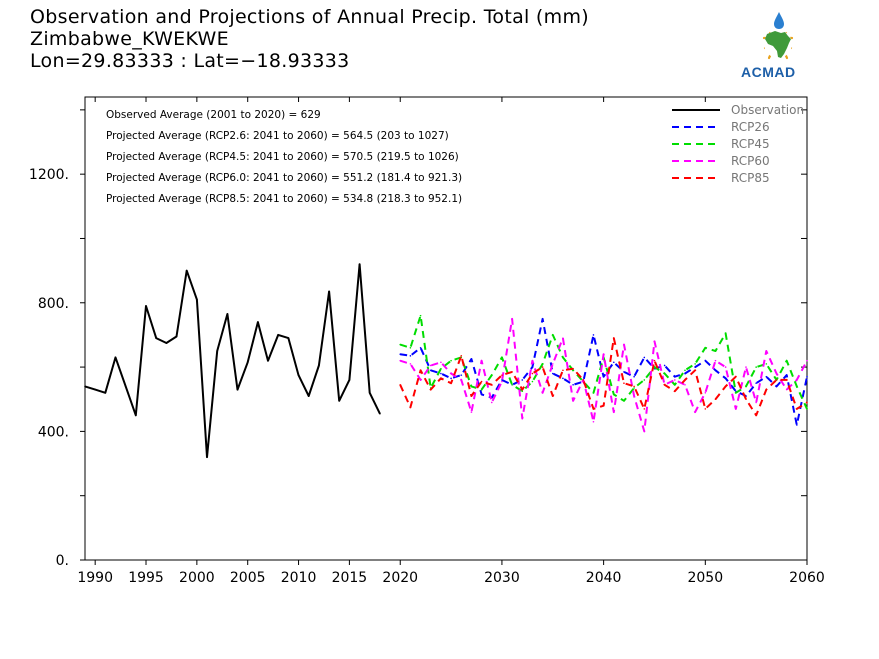  What do you see at coordinates (750, 144) in the screenshot?
I see `legend-label: RCP45` at bounding box center [750, 144].